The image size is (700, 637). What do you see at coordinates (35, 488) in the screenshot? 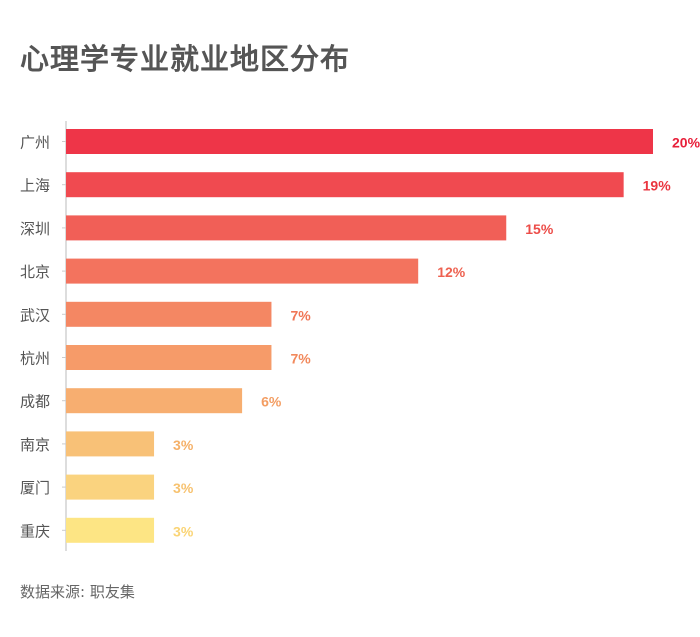
I see `y-tick-label: 厦门` at bounding box center [35, 488].